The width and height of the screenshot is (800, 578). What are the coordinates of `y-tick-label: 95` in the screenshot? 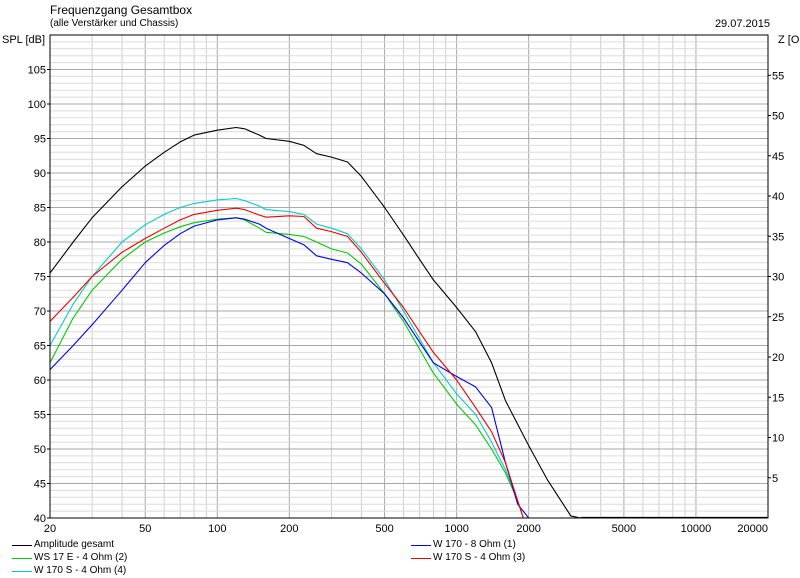 It's located at (40, 140).